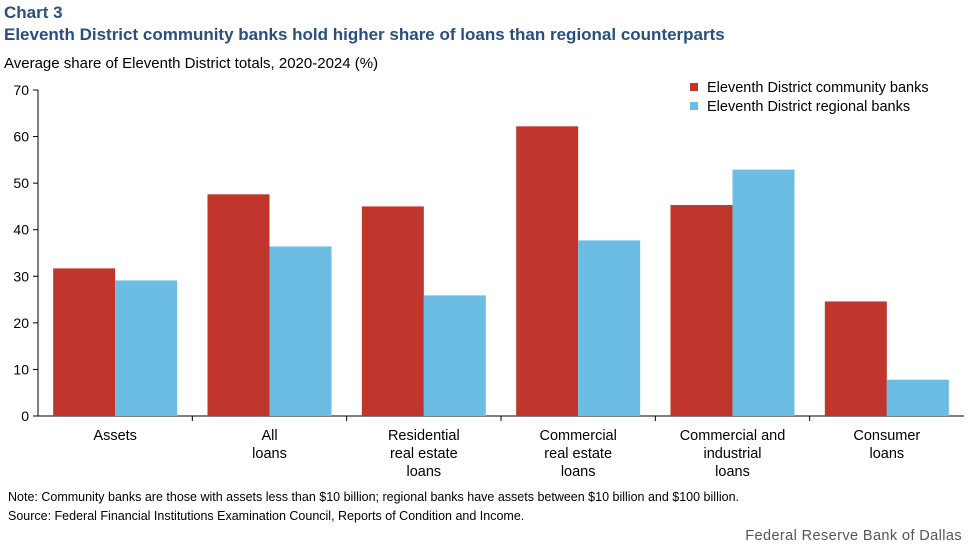 The width and height of the screenshot is (972, 550). What do you see at coordinates (21, 137) in the screenshot?
I see `y-tick-label: 60` at bounding box center [21, 137].